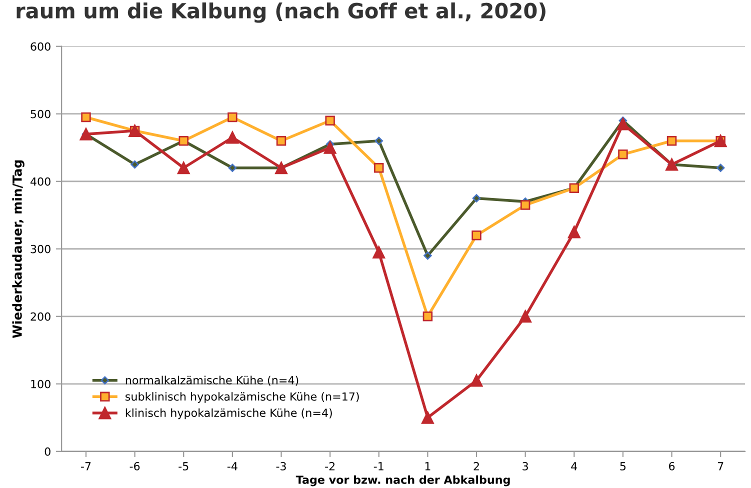  What do you see at coordinates (47, 451) in the screenshot?
I see `y-tick-label: 0` at bounding box center [47, 451].